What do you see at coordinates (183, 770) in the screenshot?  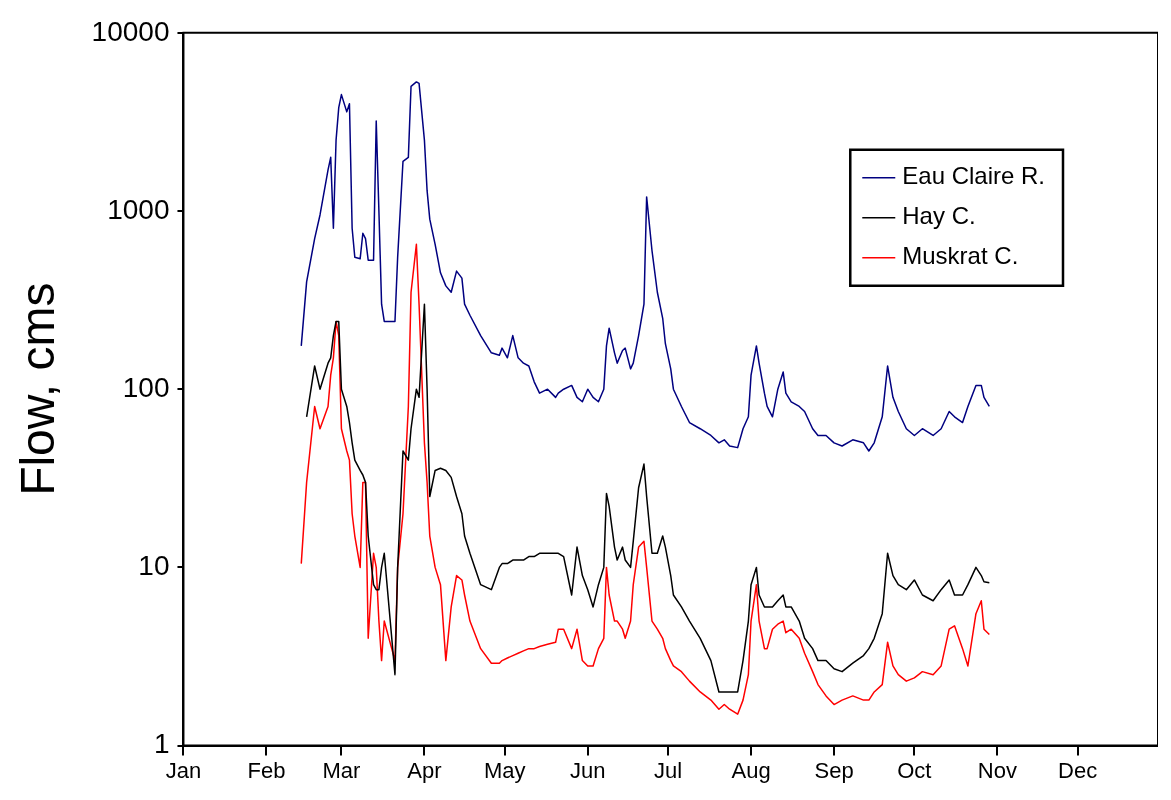 I see `x-tick-label: Jan` at bounding box center [183, 770].